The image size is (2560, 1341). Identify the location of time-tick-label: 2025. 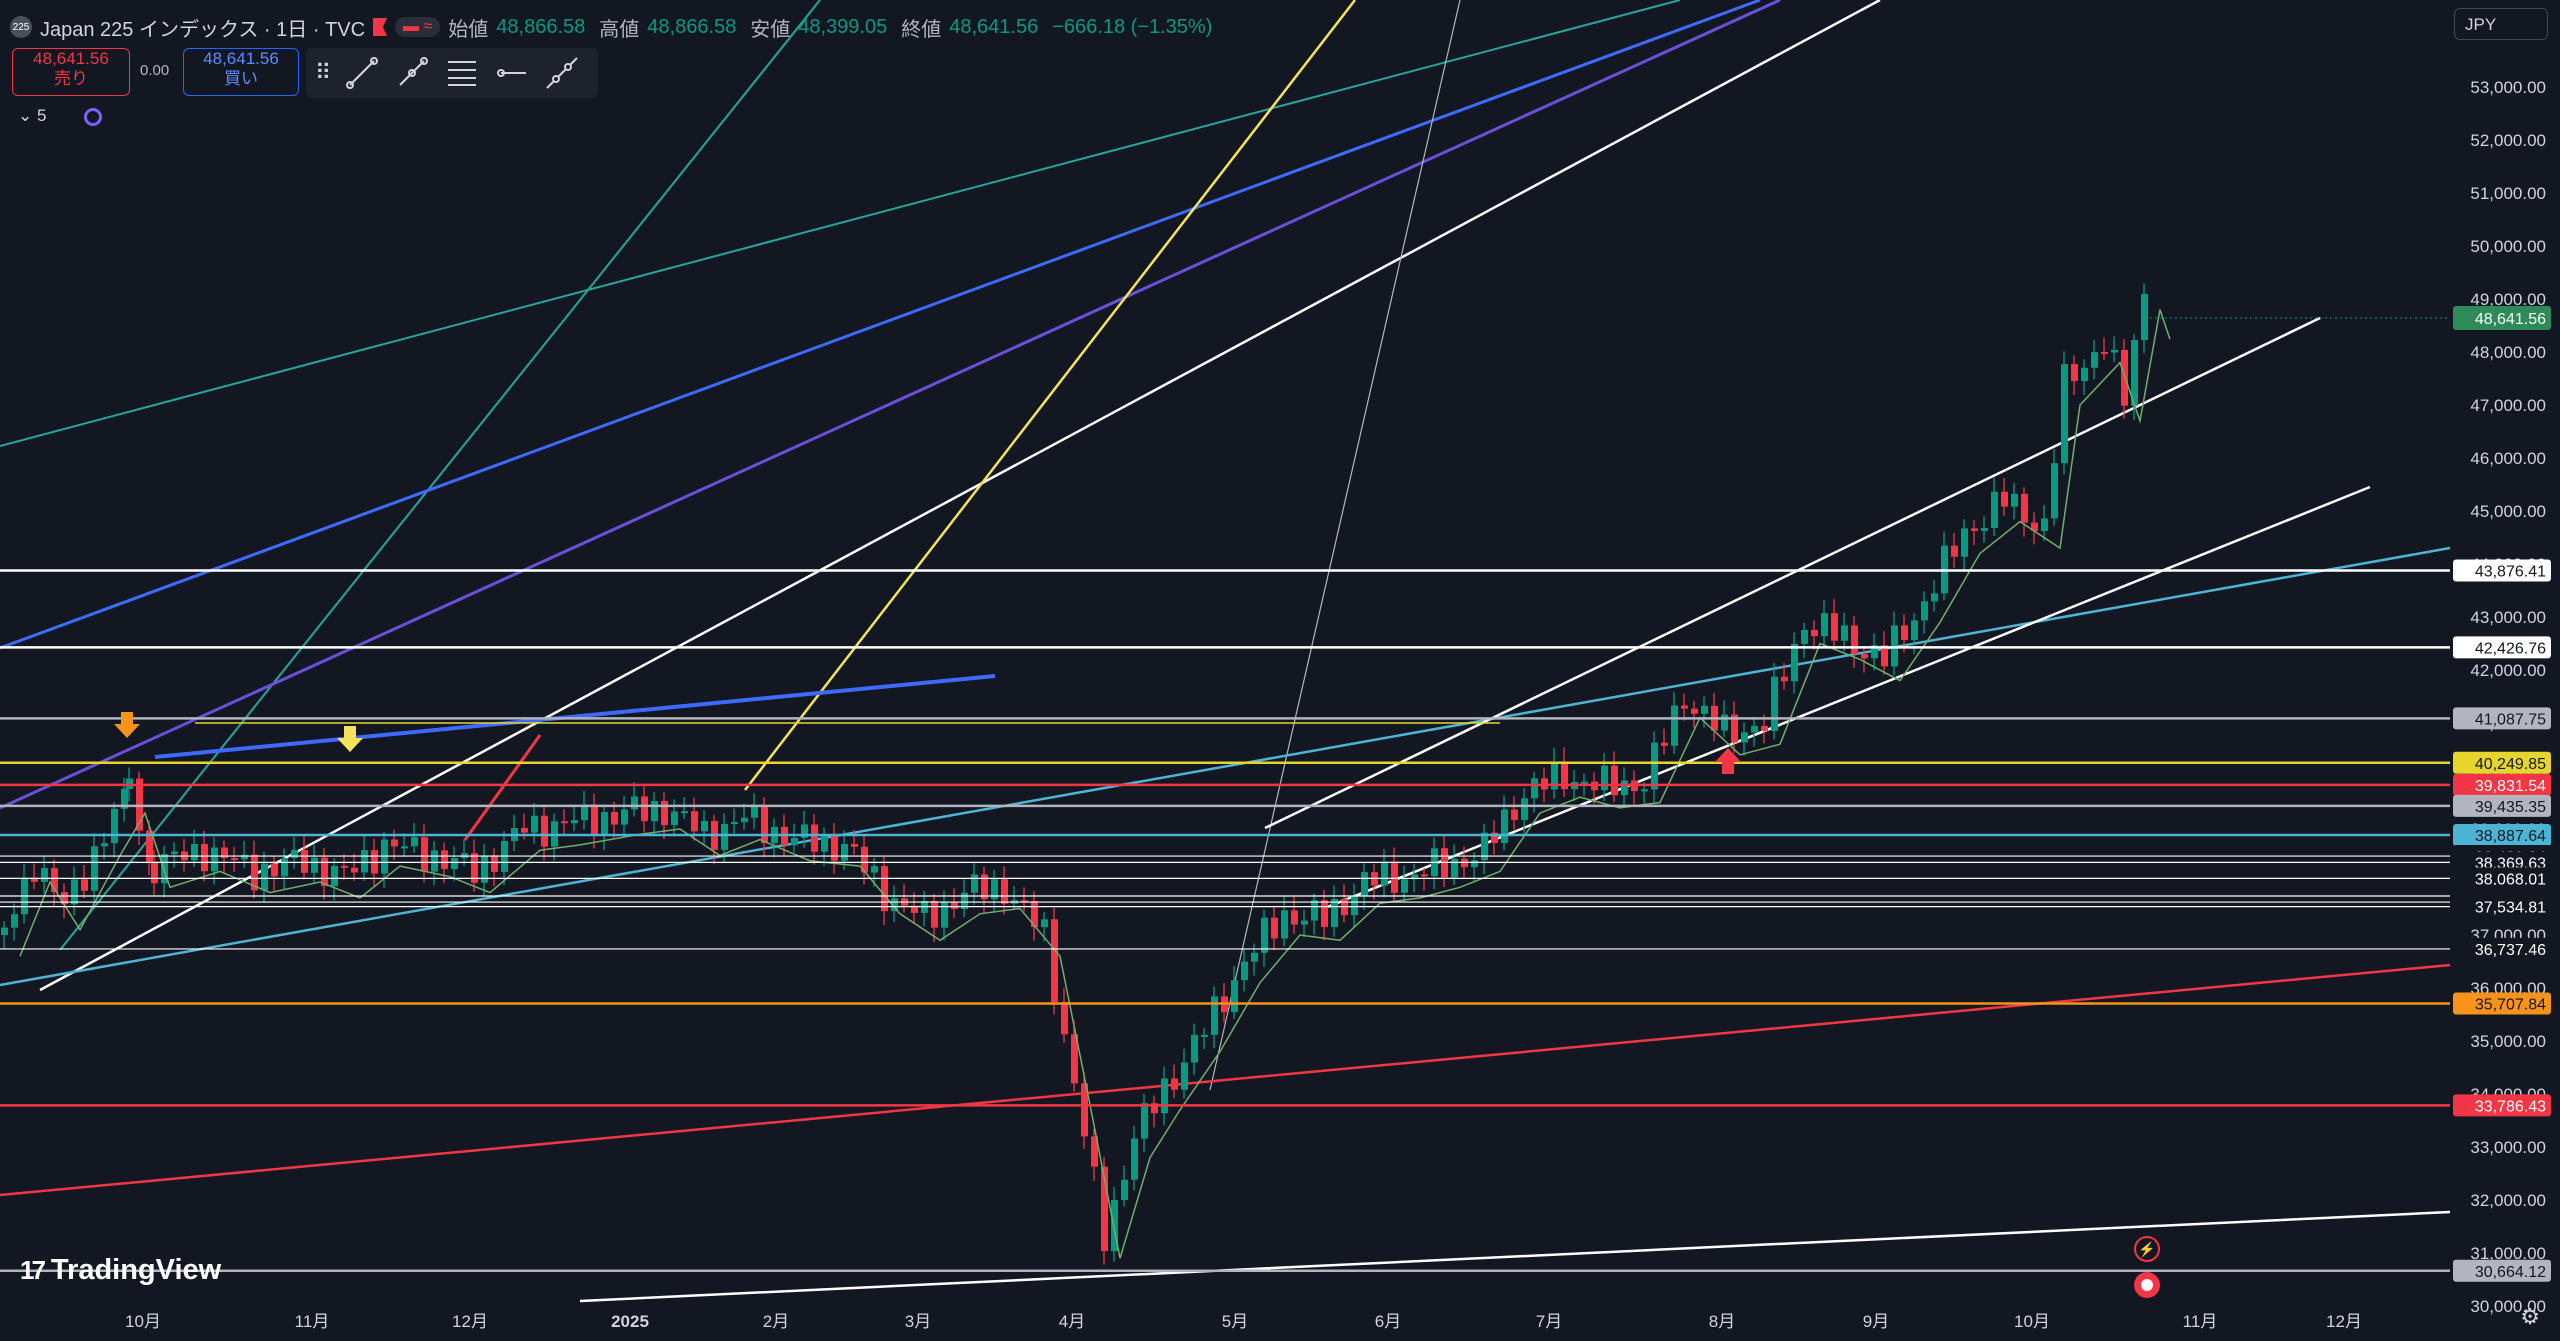
(630, 1321).